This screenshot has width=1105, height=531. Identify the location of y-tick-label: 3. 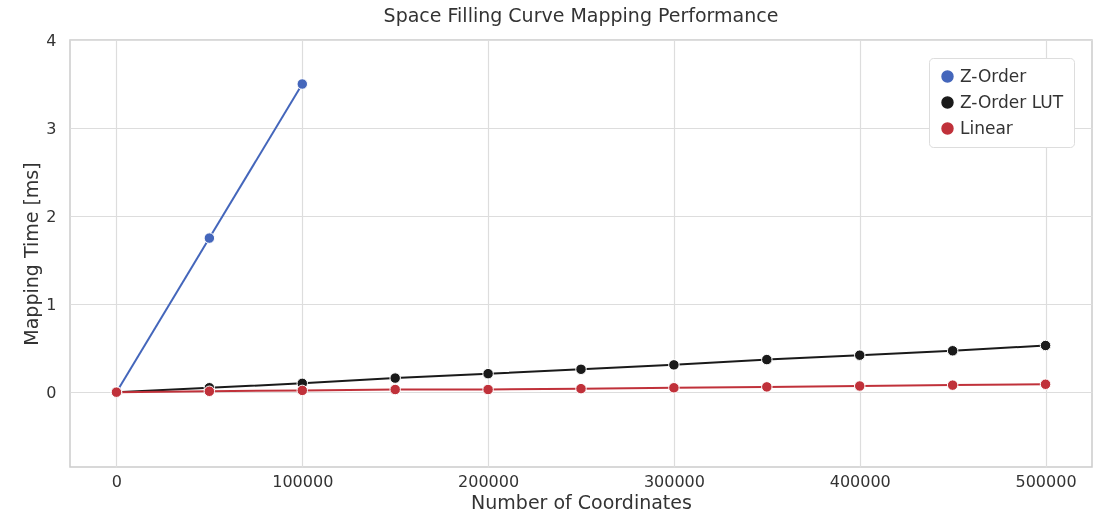
(51, 128).